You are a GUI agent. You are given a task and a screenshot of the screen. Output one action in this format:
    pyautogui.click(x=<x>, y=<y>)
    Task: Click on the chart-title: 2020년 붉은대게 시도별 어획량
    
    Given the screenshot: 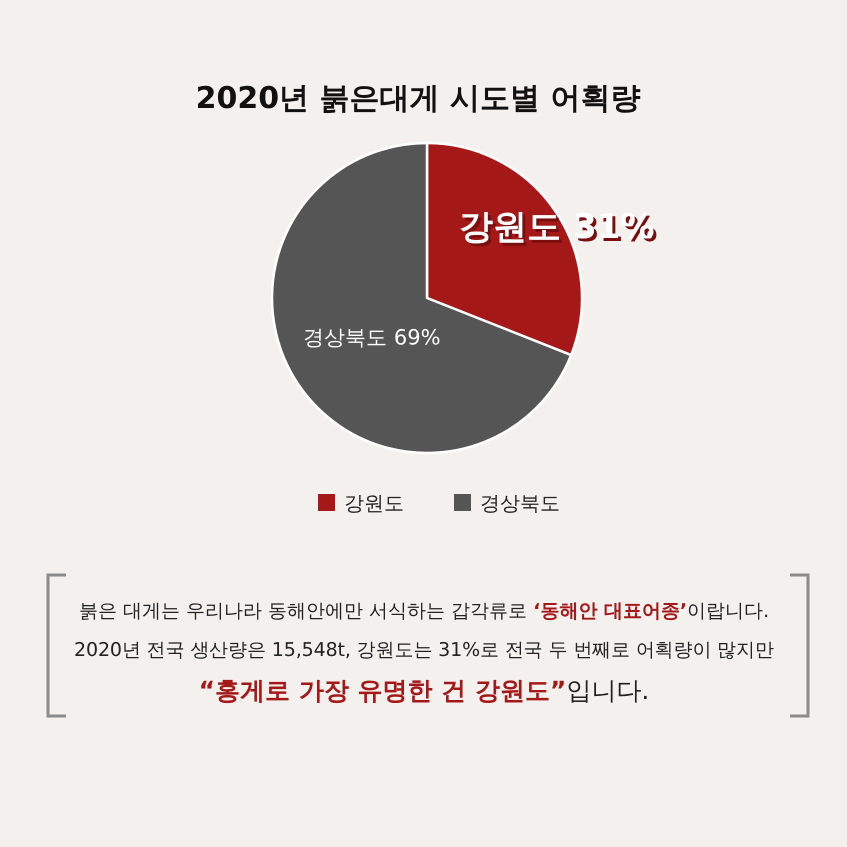 What is the action you would take?
    pyautogui.click(x=418, y=98)
    